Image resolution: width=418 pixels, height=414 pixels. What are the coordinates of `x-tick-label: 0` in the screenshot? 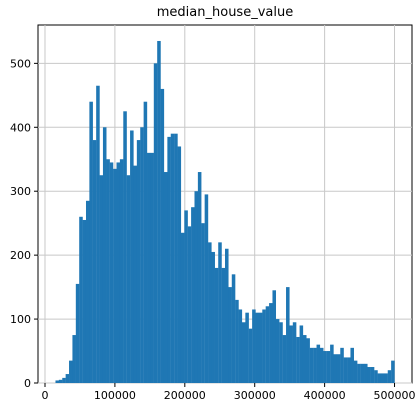 It's located at (44, 395).